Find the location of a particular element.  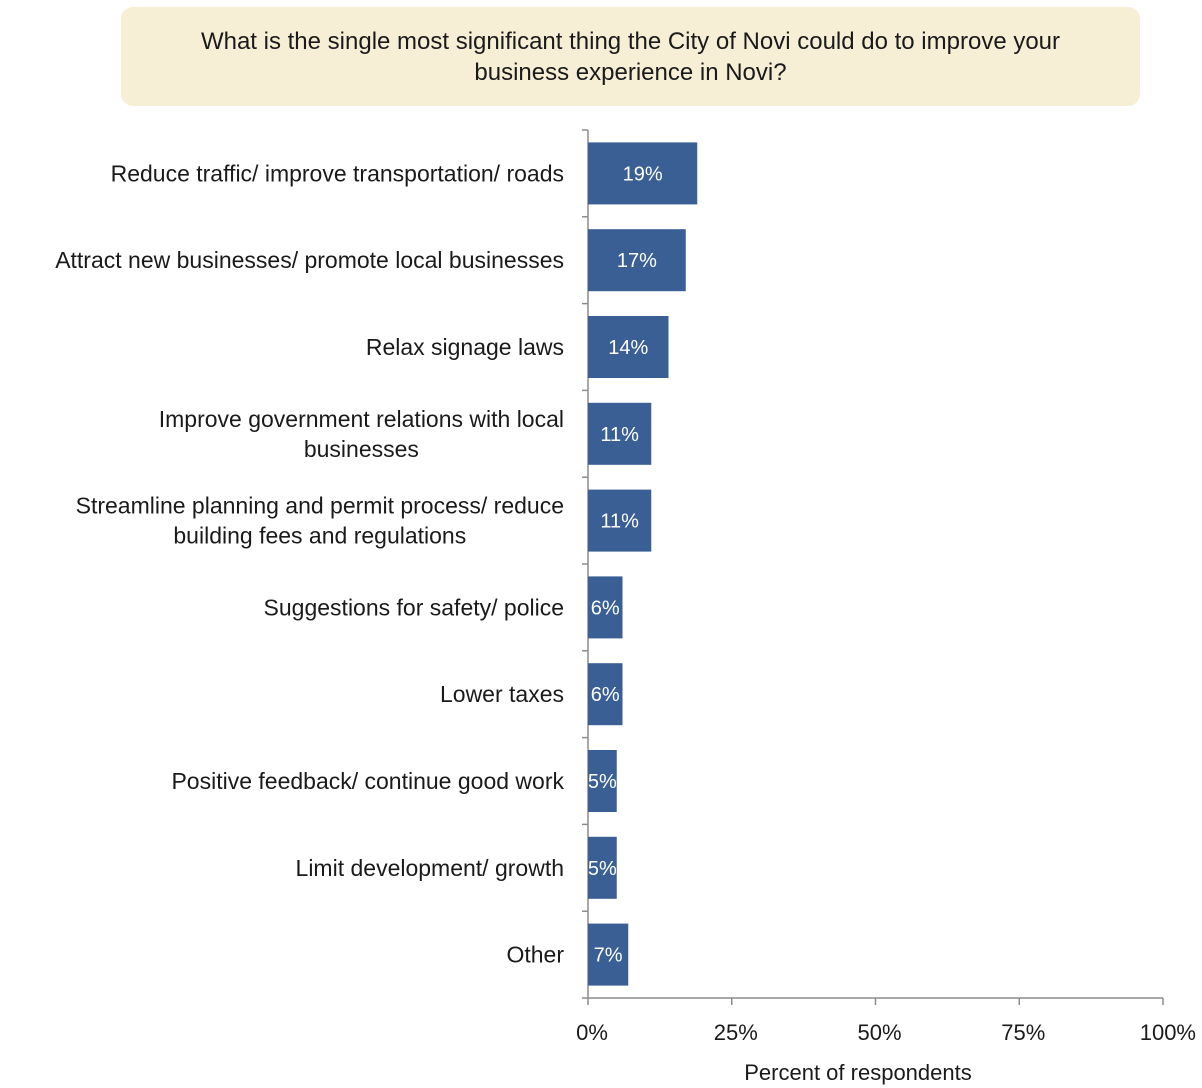

category-label: Lower taxes is located at coordinates (502, 694).